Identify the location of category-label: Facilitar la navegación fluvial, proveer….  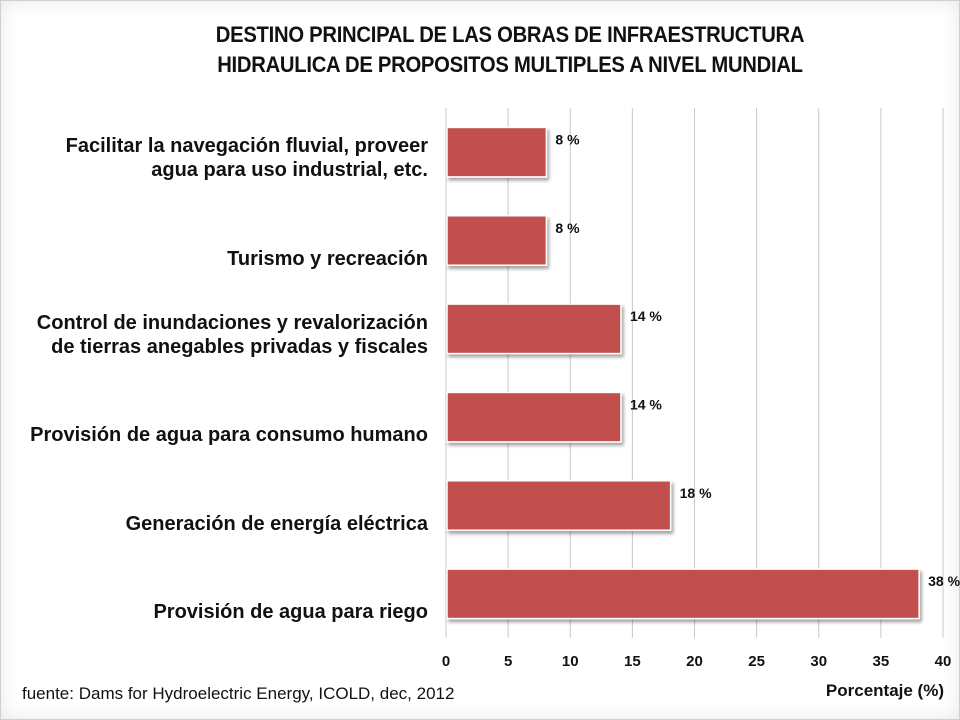
(214, 158).